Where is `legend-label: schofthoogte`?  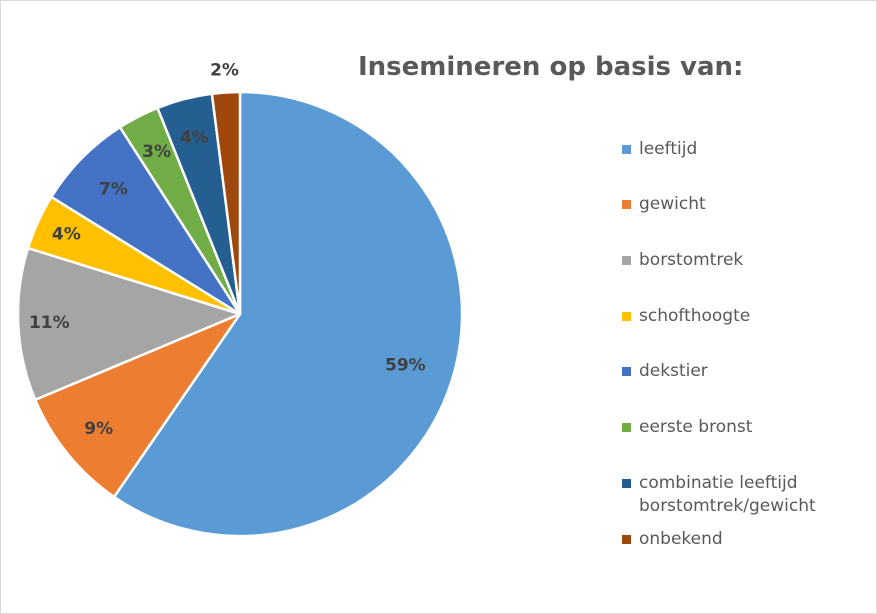 legend-label: schofthoogte is located at coordinates (695, 316).